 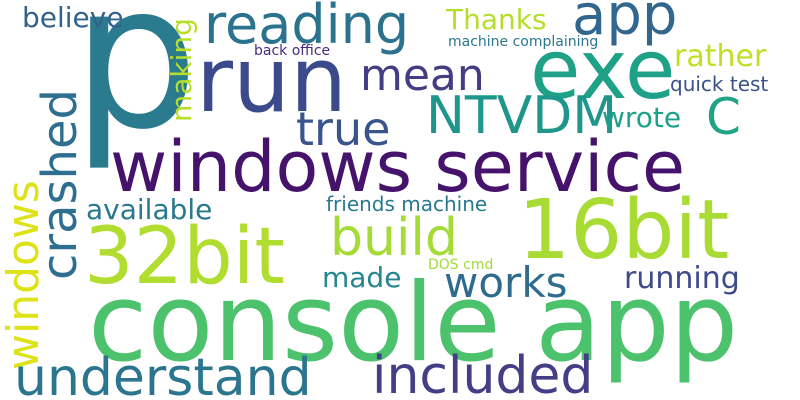 What do you see at coordinates (407, 204) in the screenshot?
I see `word-friends-machine: friends machine` at bounding box center [407, 204].